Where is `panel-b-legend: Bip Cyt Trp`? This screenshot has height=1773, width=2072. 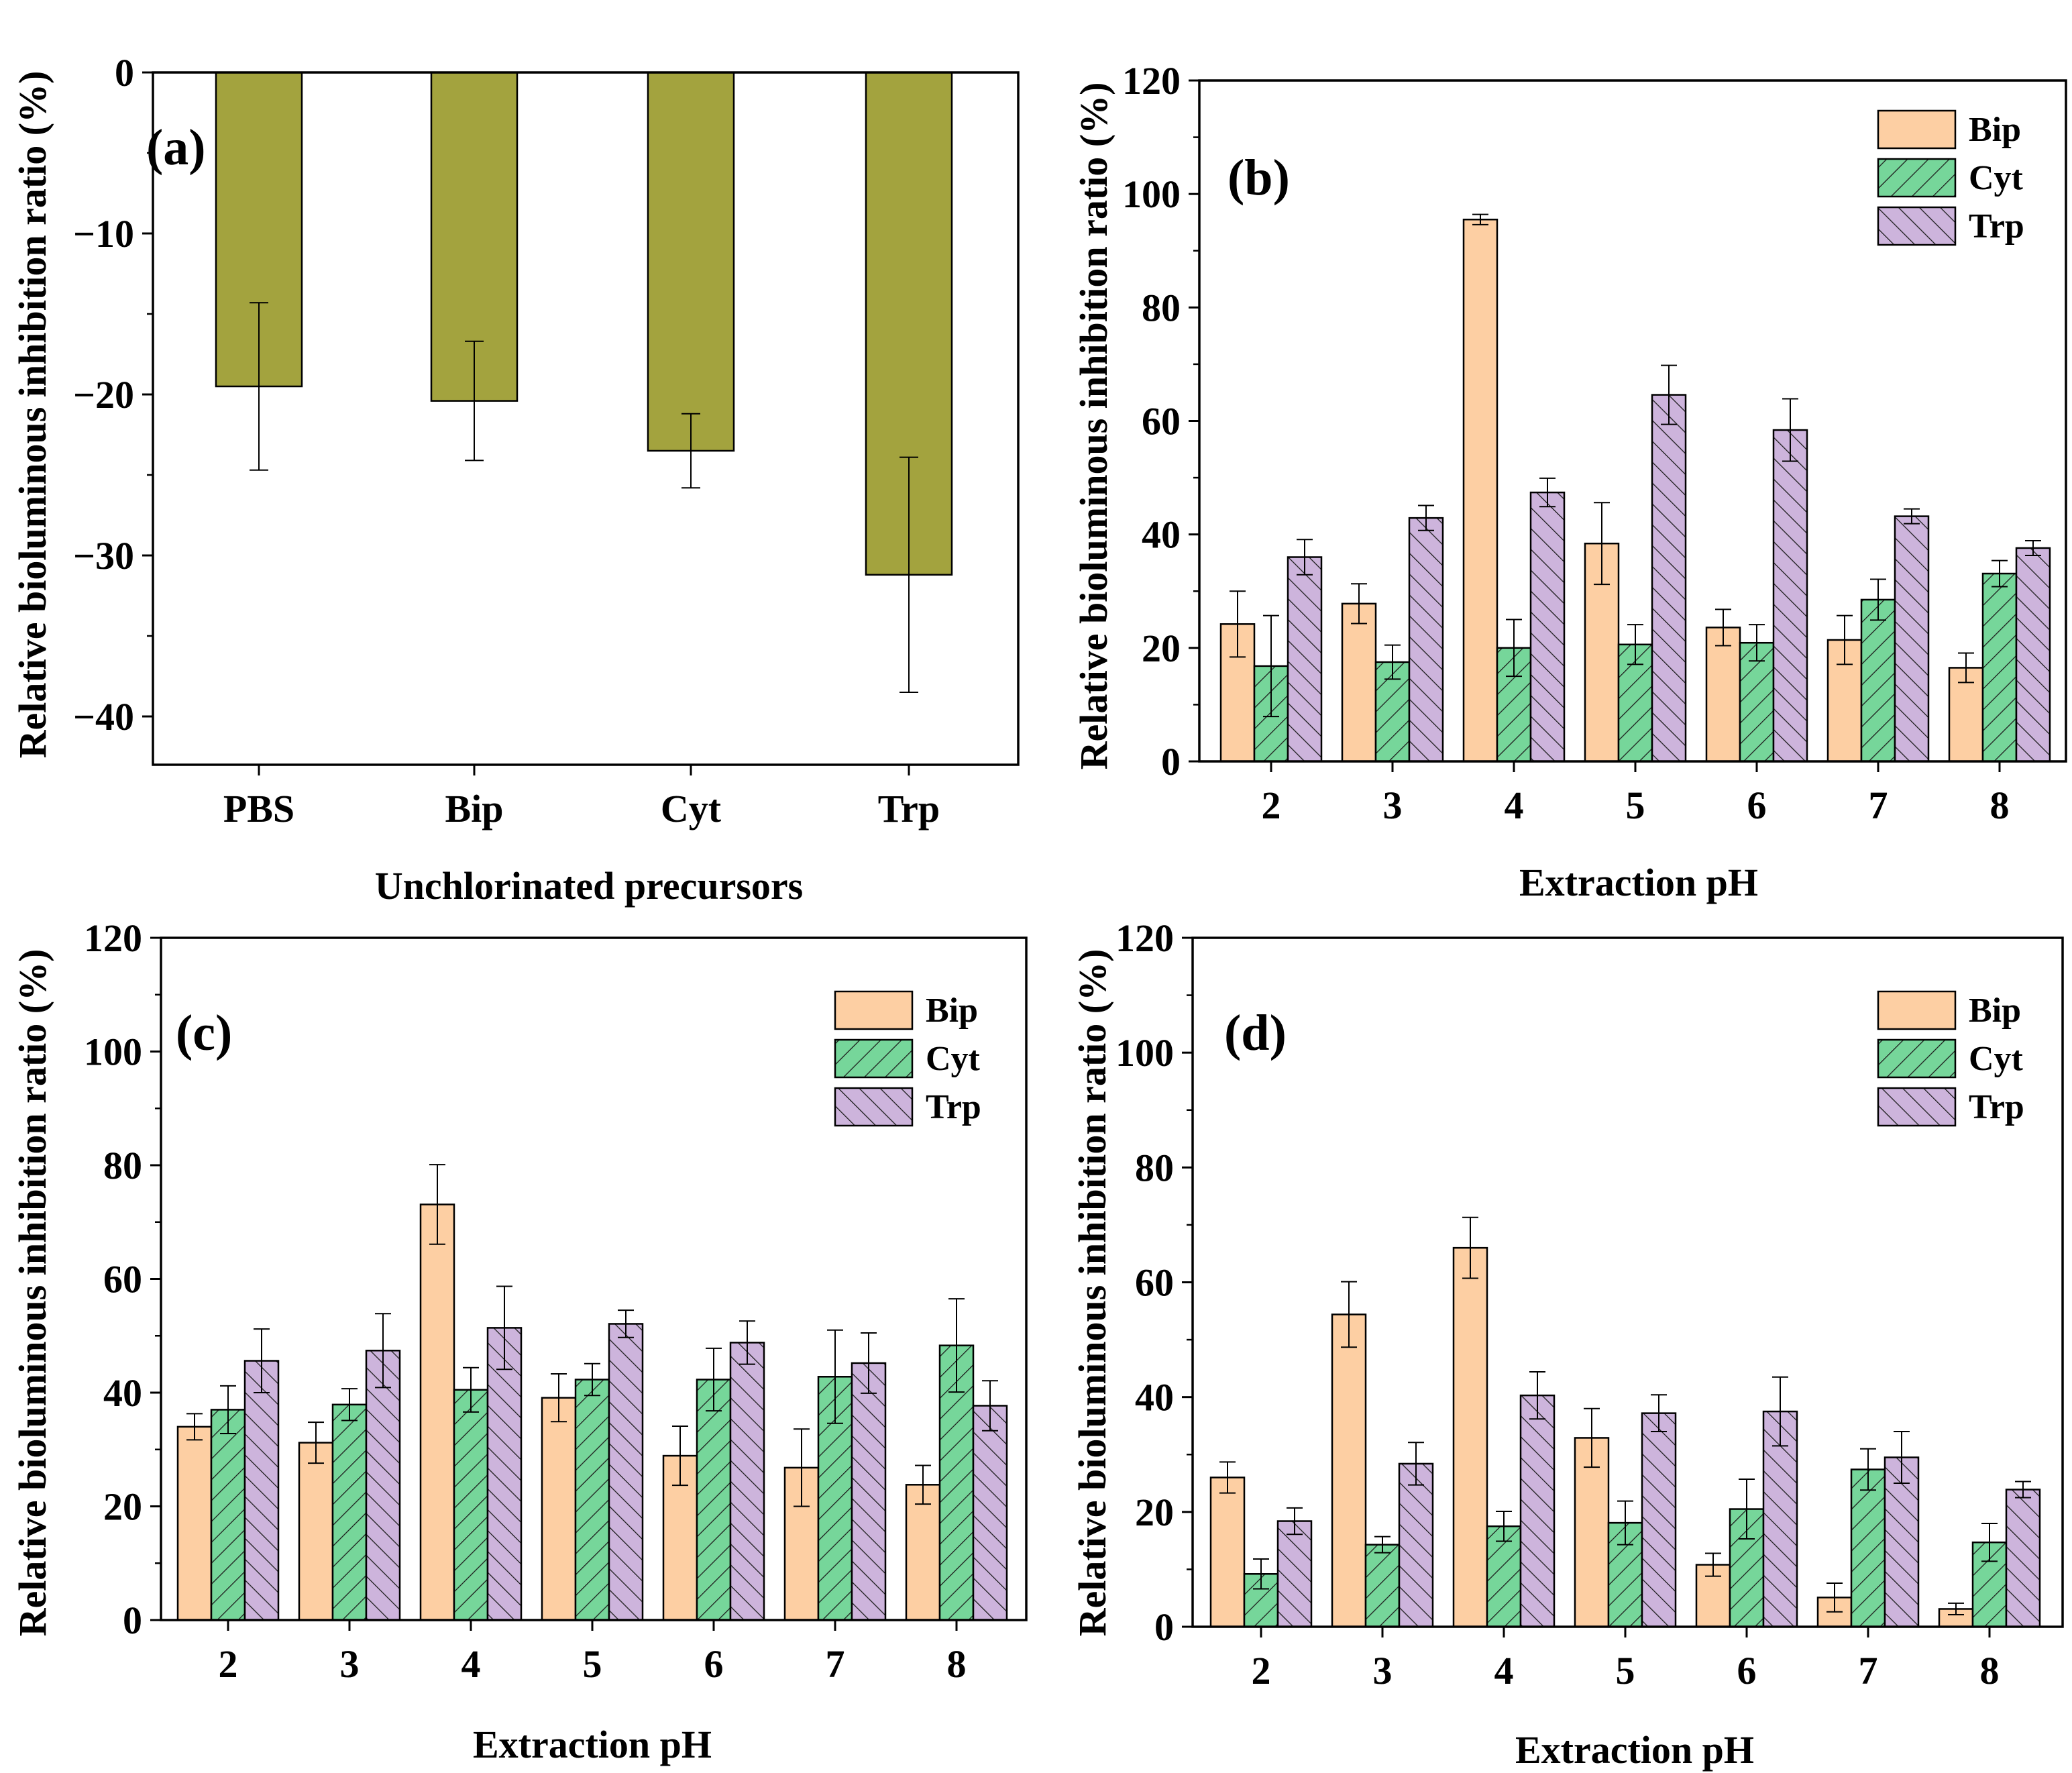 panel-b-legend: Bip Cyt Trp is located at coordinates (1950, 177).